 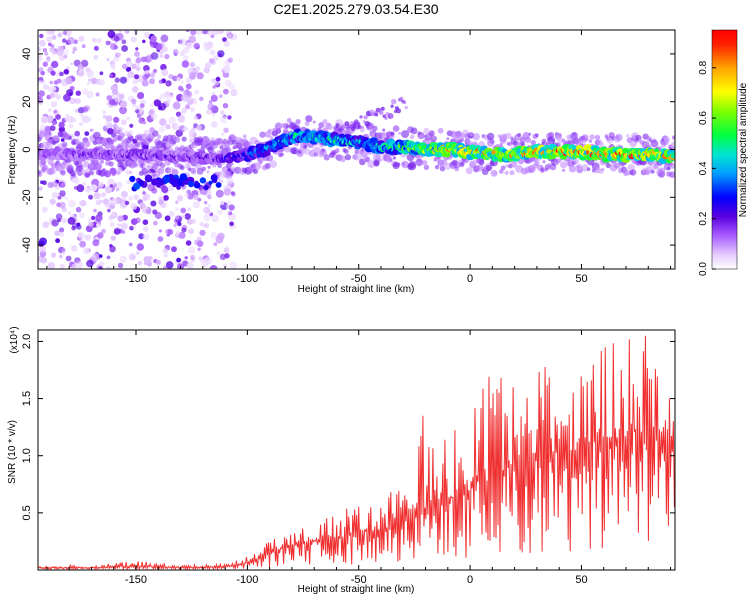 I want to click on heatmap-ridge-blob, so click(x=657, y=150).